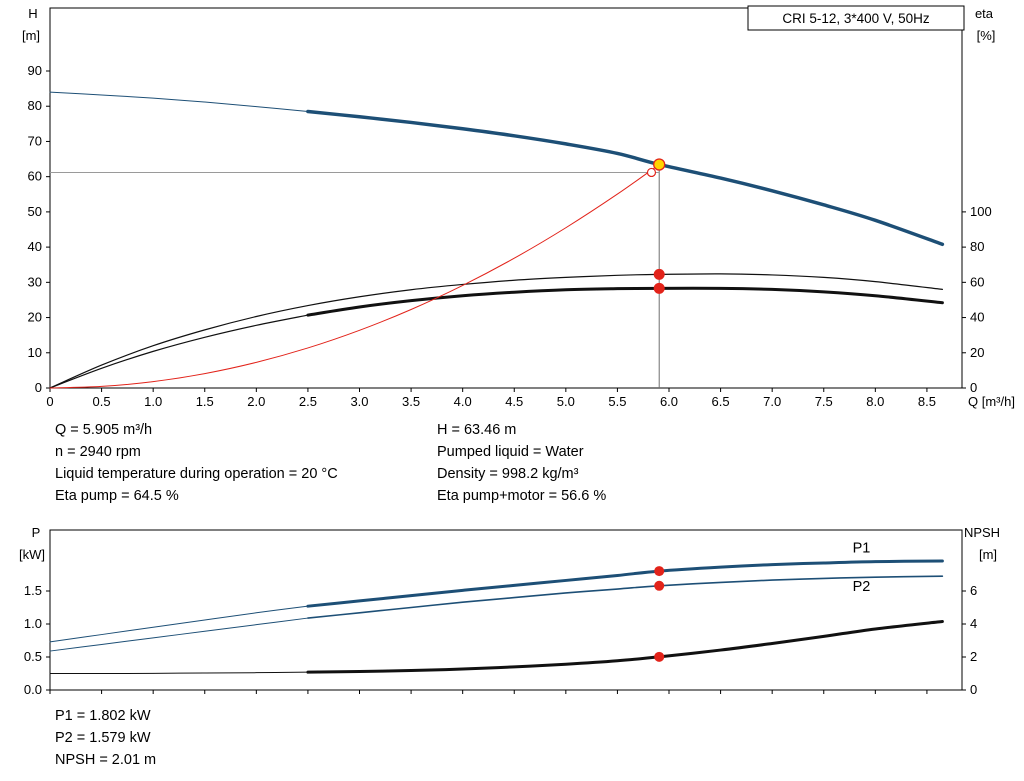 This screenshot has width=1024, height=781. Describe the element at coordinates (411, 401) in the screenshot. I see `svg-text: 3.5` at that location.